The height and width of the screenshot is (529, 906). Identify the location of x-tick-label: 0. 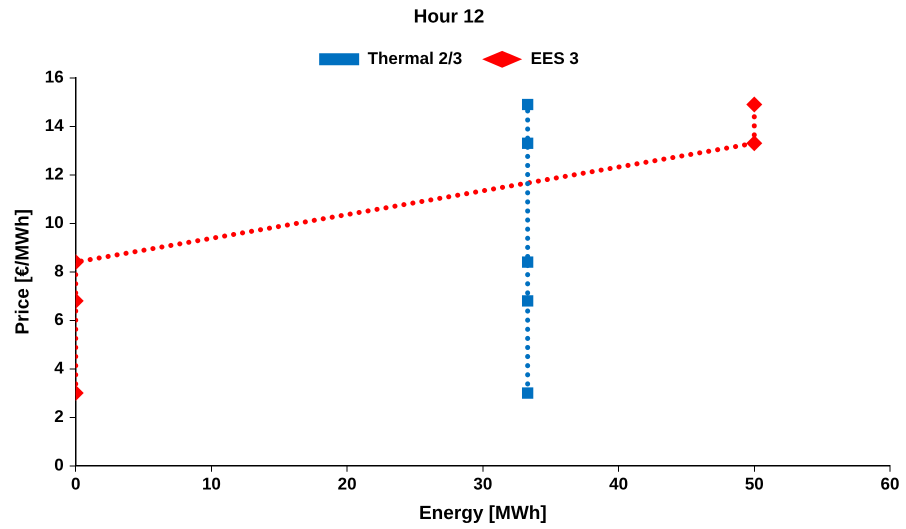
(75, 484).